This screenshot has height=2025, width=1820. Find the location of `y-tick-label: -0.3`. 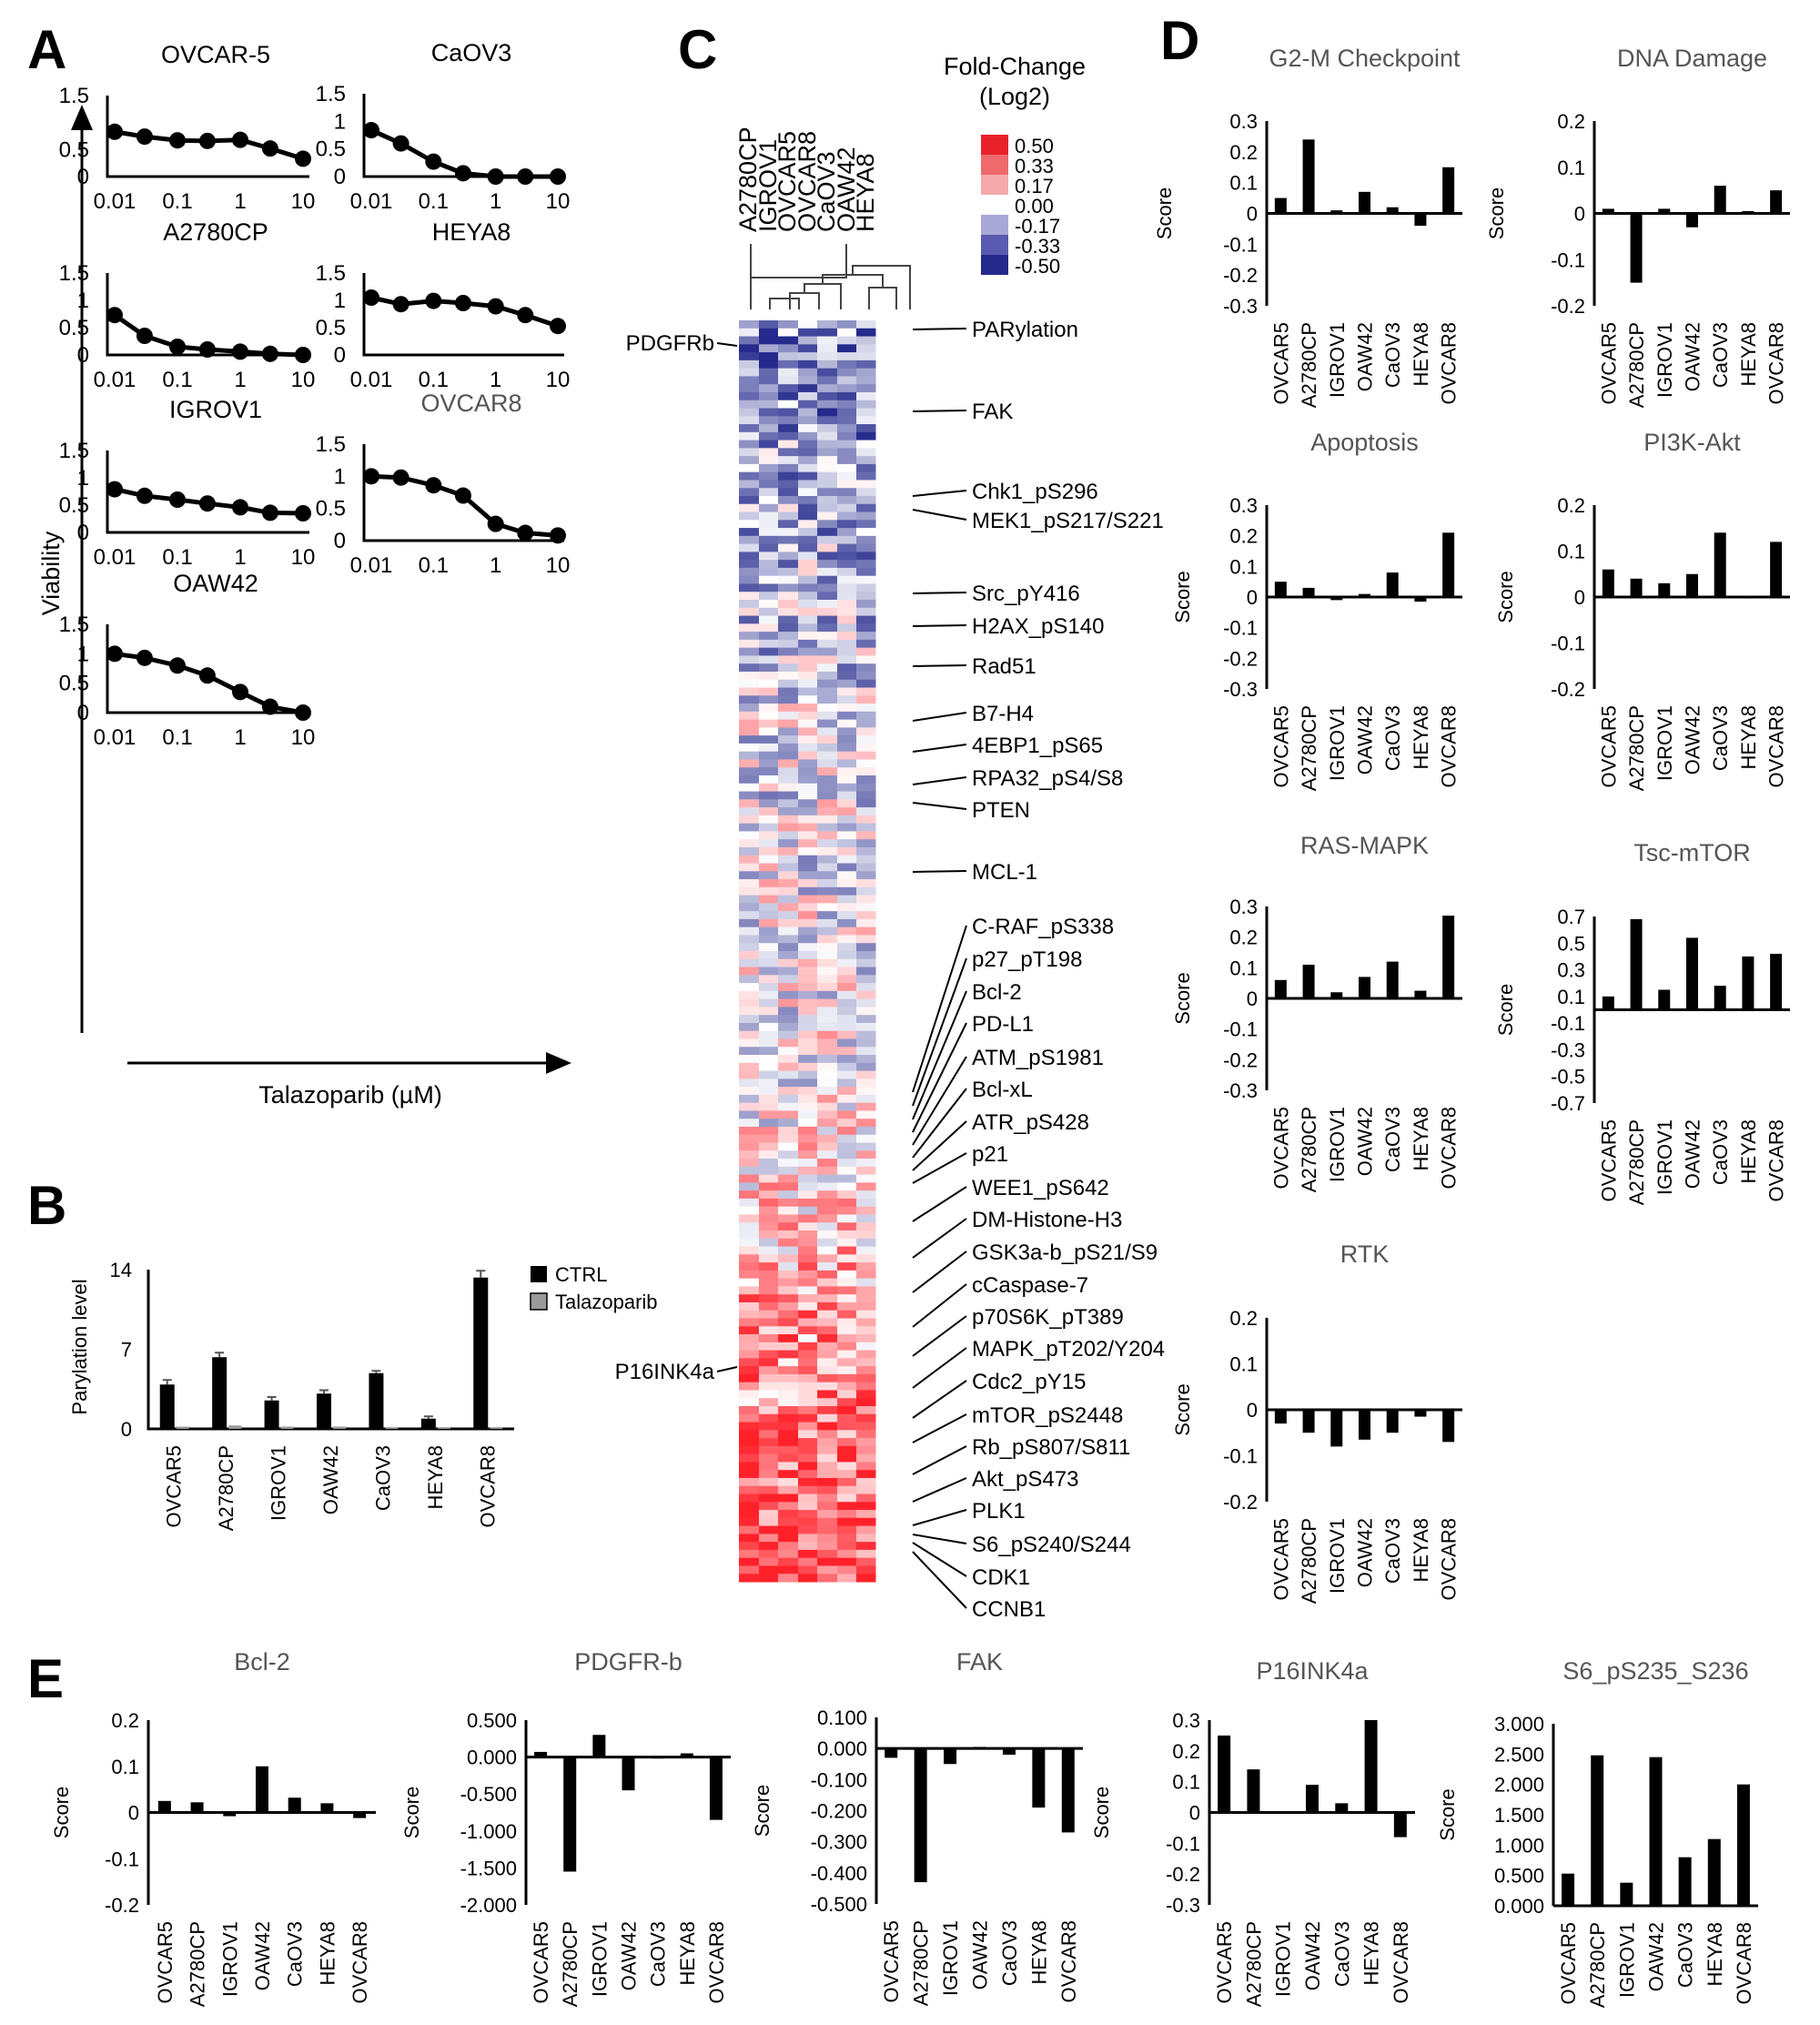

y-tick-label: -0.3 is located at coordinates (1240, 689).